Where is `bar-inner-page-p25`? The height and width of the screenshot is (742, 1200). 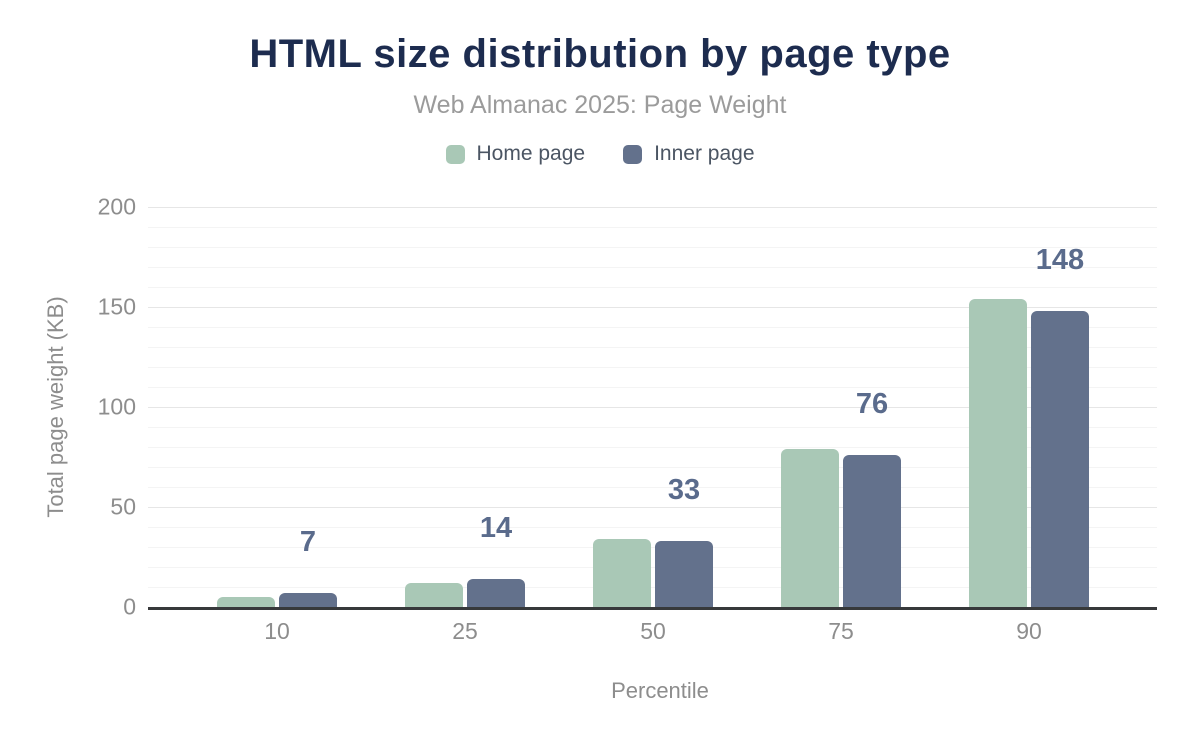
bar-inner-page-p25 is located at coordinates (496, 593).